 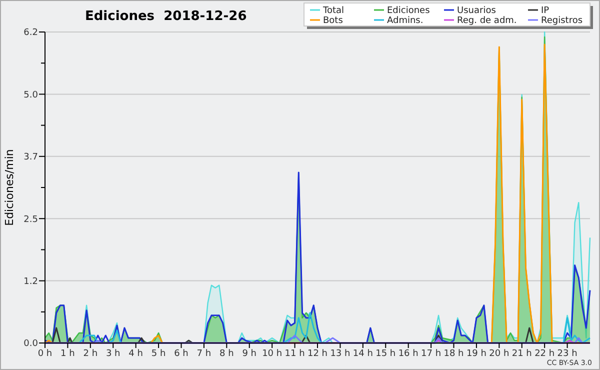 I want to click on x-tick-label: 9 h, so click(x=249, y=354).